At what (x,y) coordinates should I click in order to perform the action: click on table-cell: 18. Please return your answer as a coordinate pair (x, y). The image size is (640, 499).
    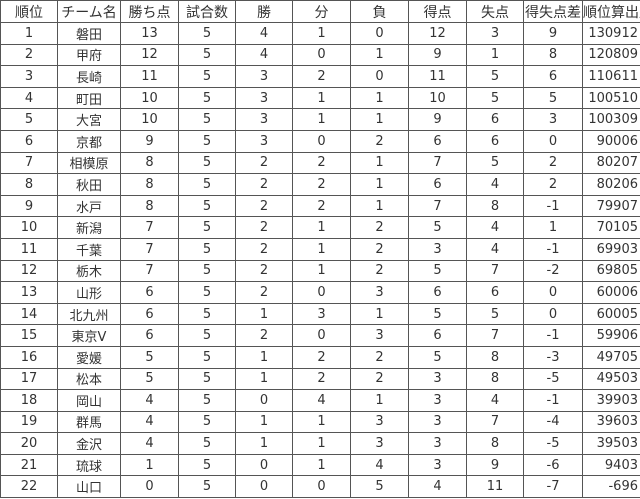
    Looking at the image, I should click on (29, 400).